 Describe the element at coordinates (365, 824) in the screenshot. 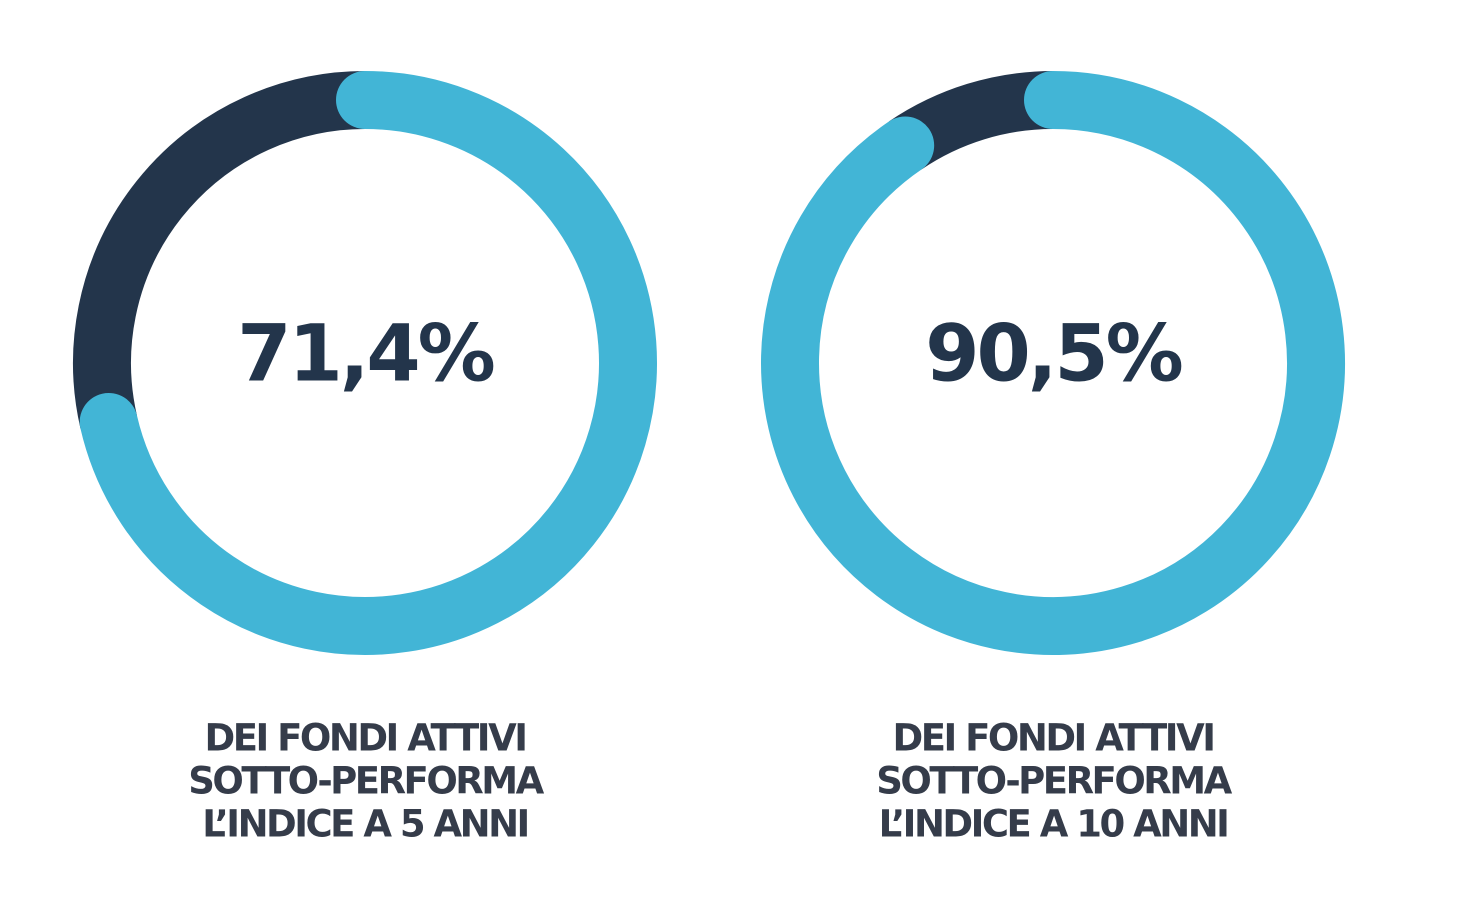

I see `caption-line: L’INDICE A 5 ANNI` at that location.